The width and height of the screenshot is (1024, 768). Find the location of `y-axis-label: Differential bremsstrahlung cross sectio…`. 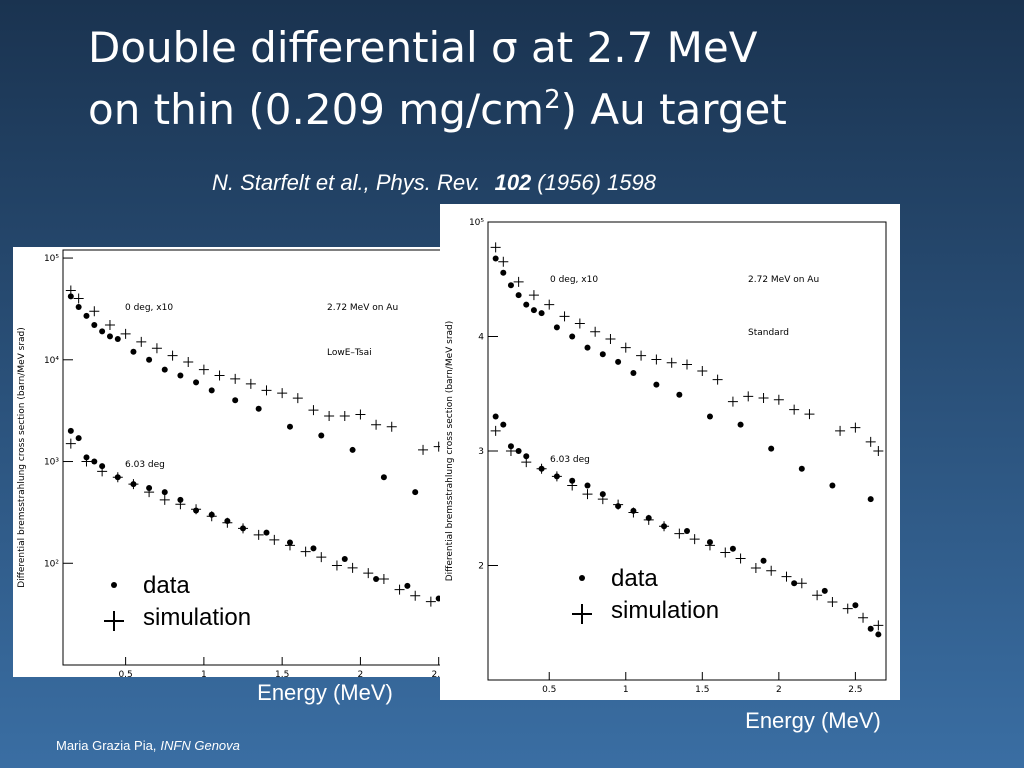

y-axis-label: Differential bremsstrahlung cross sectio… is located at coordinates (22, 457).